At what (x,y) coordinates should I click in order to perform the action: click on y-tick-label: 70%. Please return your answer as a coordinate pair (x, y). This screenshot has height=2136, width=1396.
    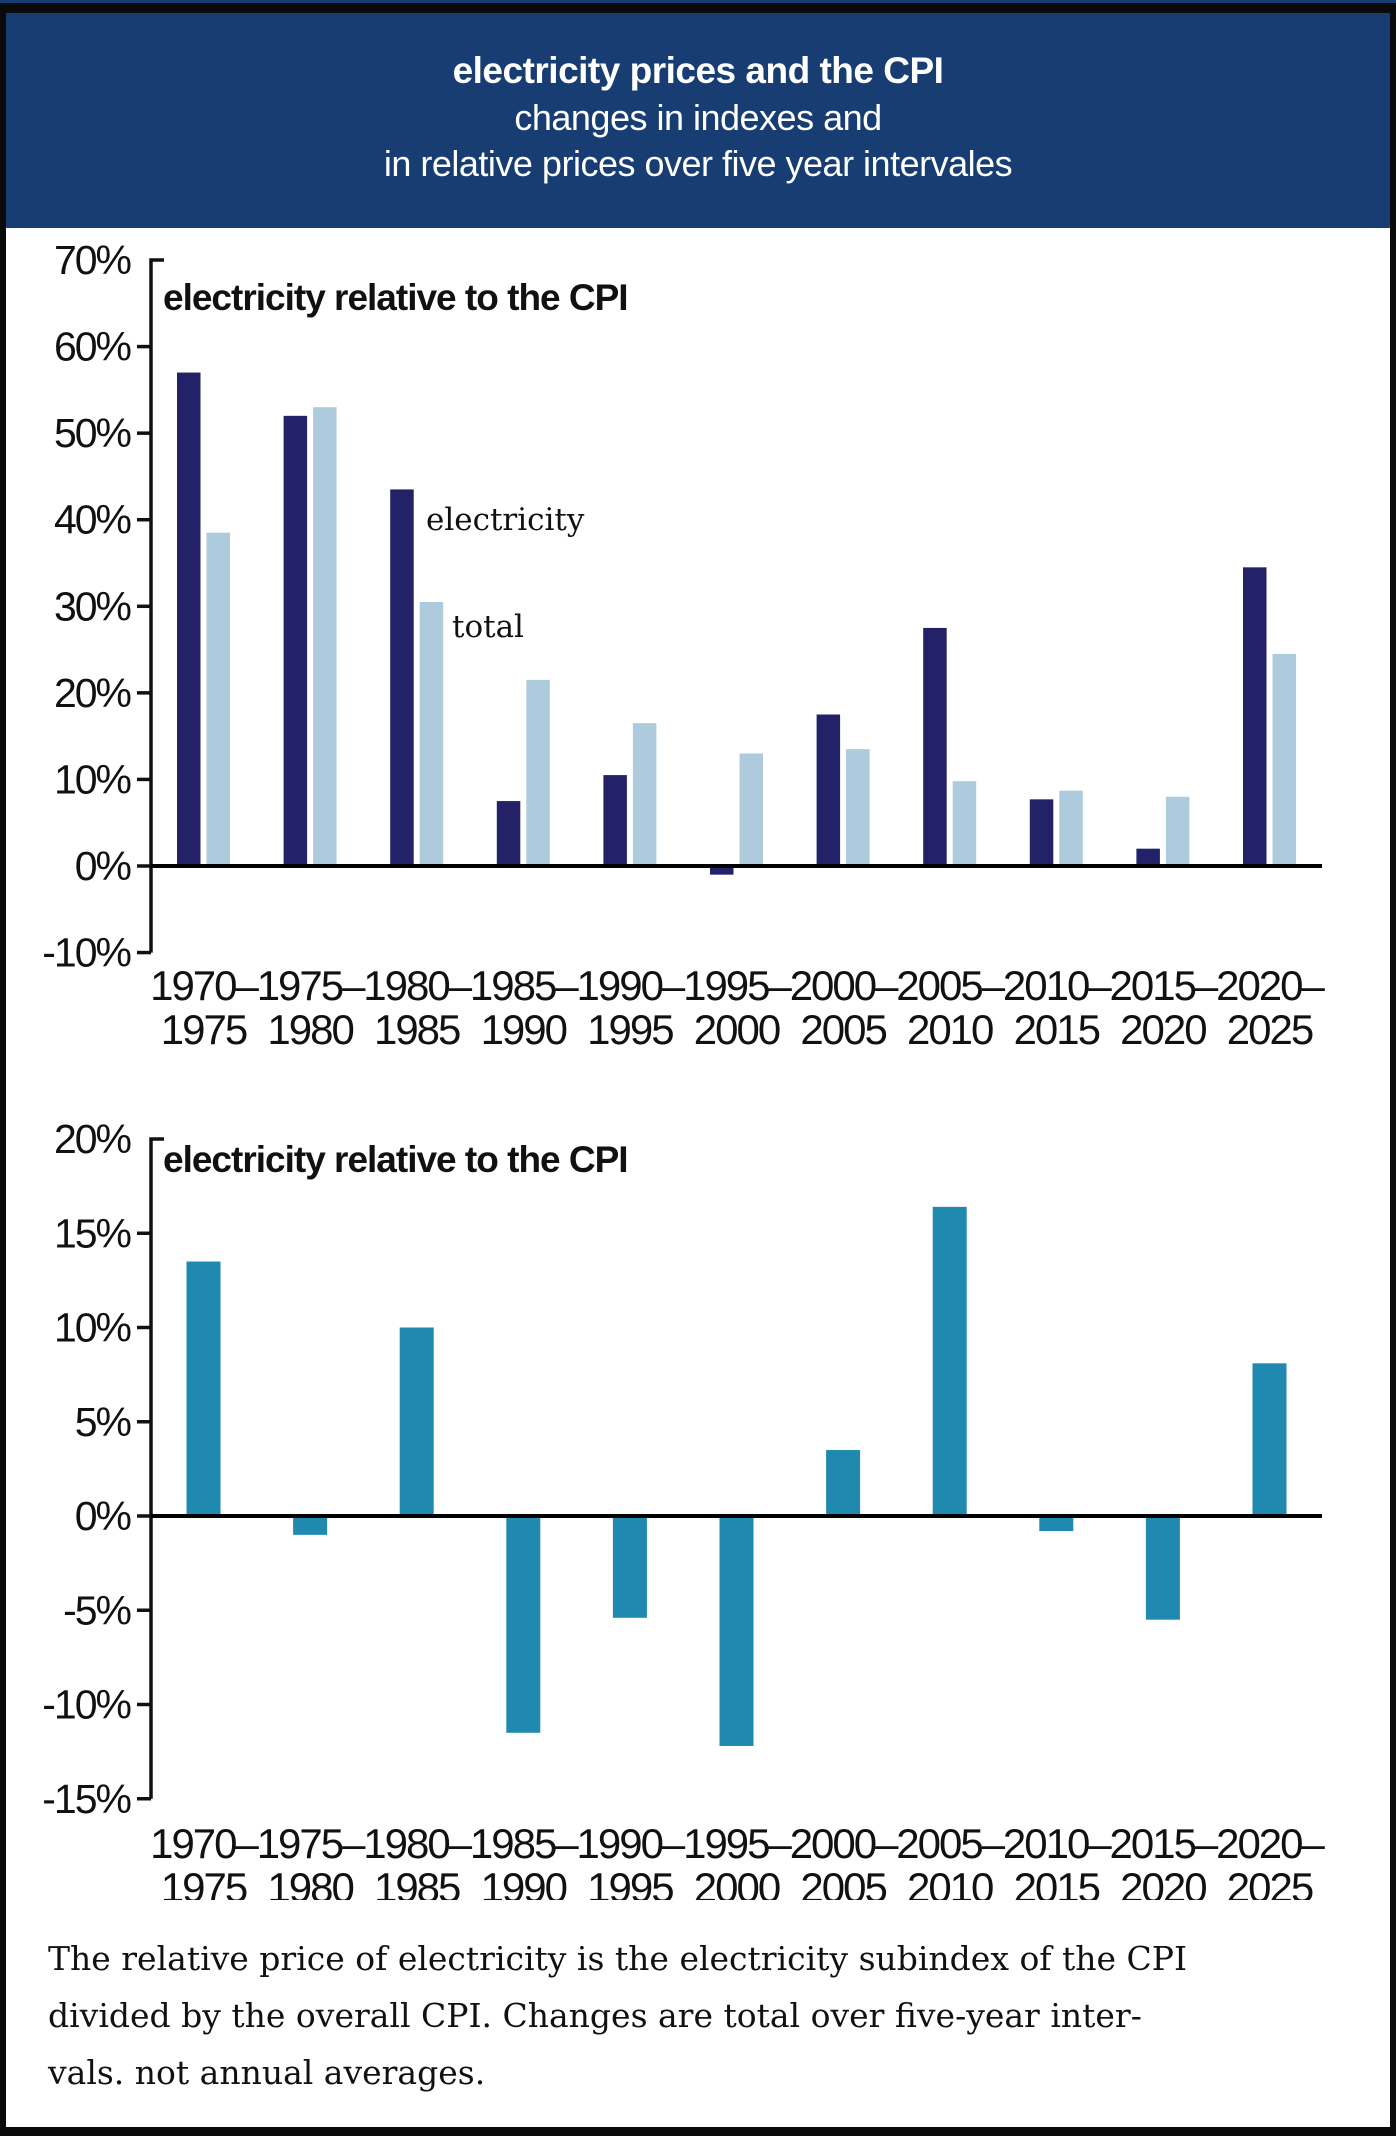
    Looking at the image, I should click on (92, 260).